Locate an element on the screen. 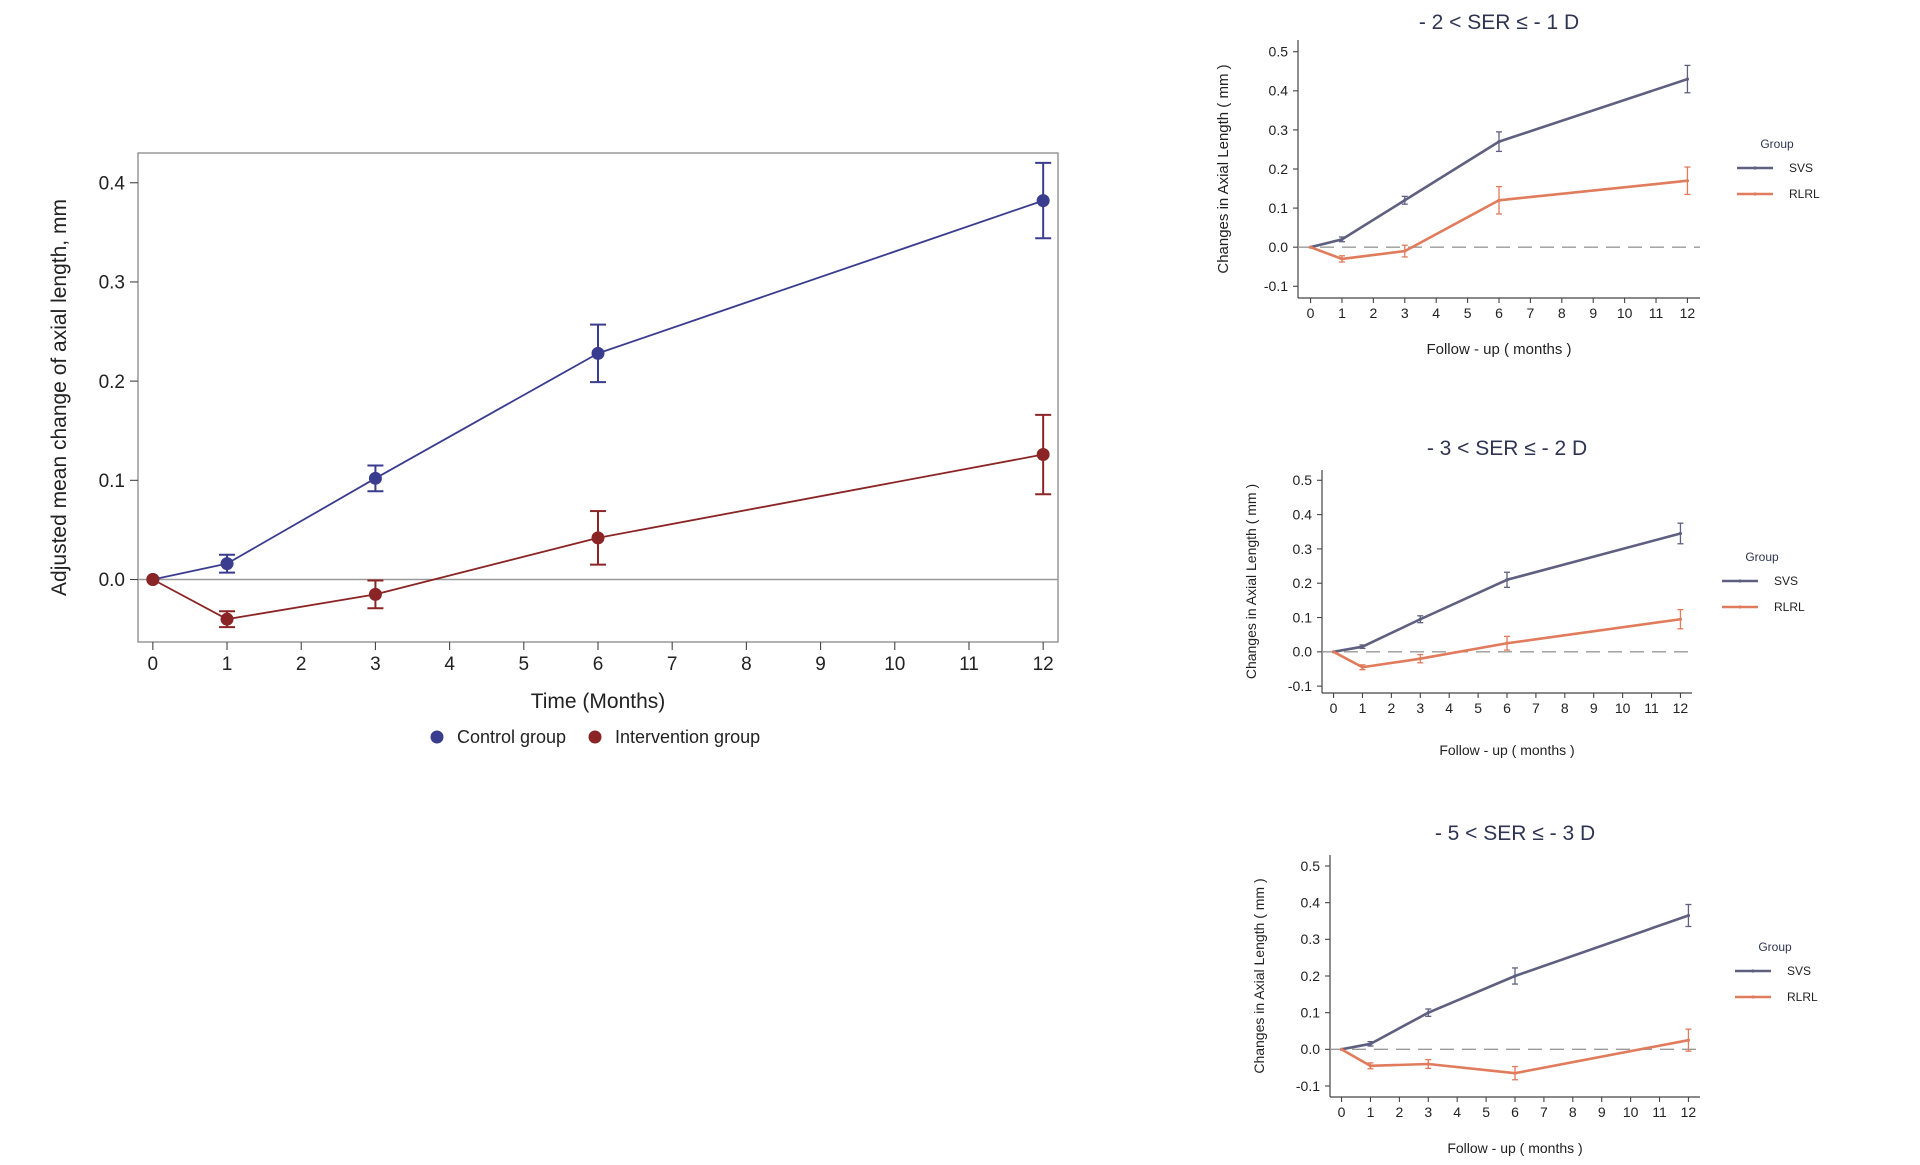 The width and height of the screenshot is (1920, 1165). legend-label: Control group is located at coordinates (511, 737).